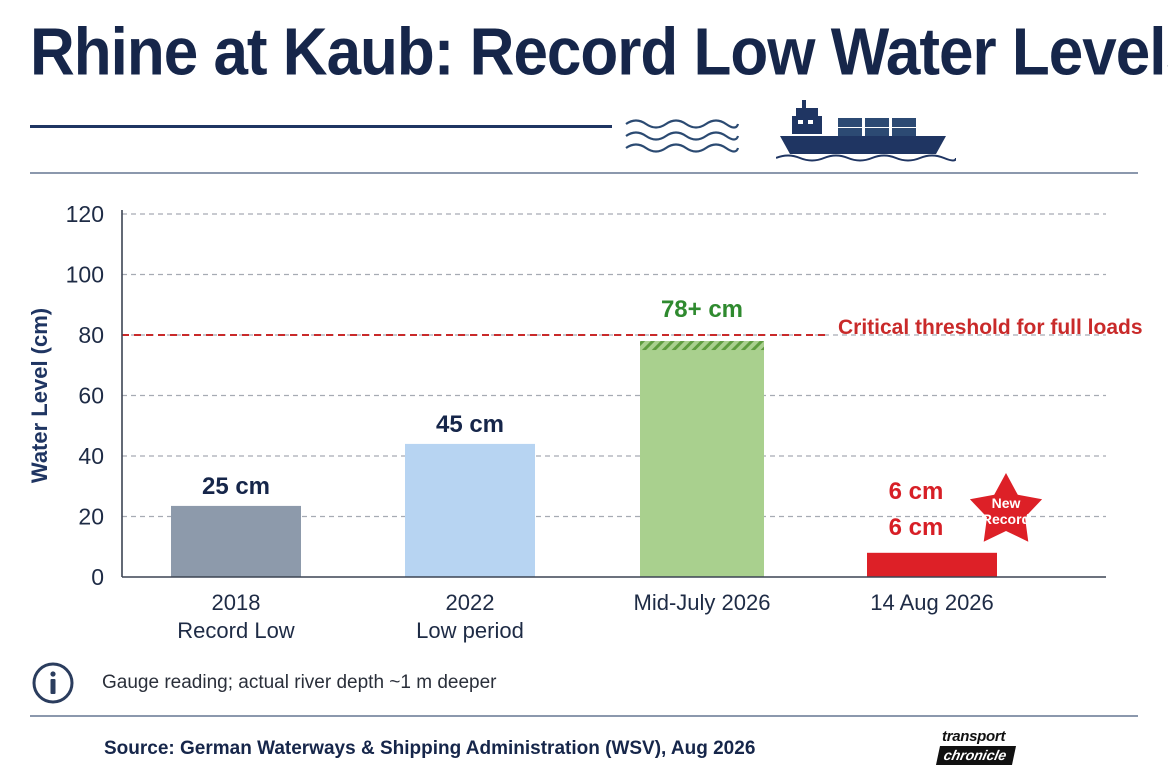 This screenshot has width=1168, height=784. I want to click on container-ship-icon, so click(866, 131).